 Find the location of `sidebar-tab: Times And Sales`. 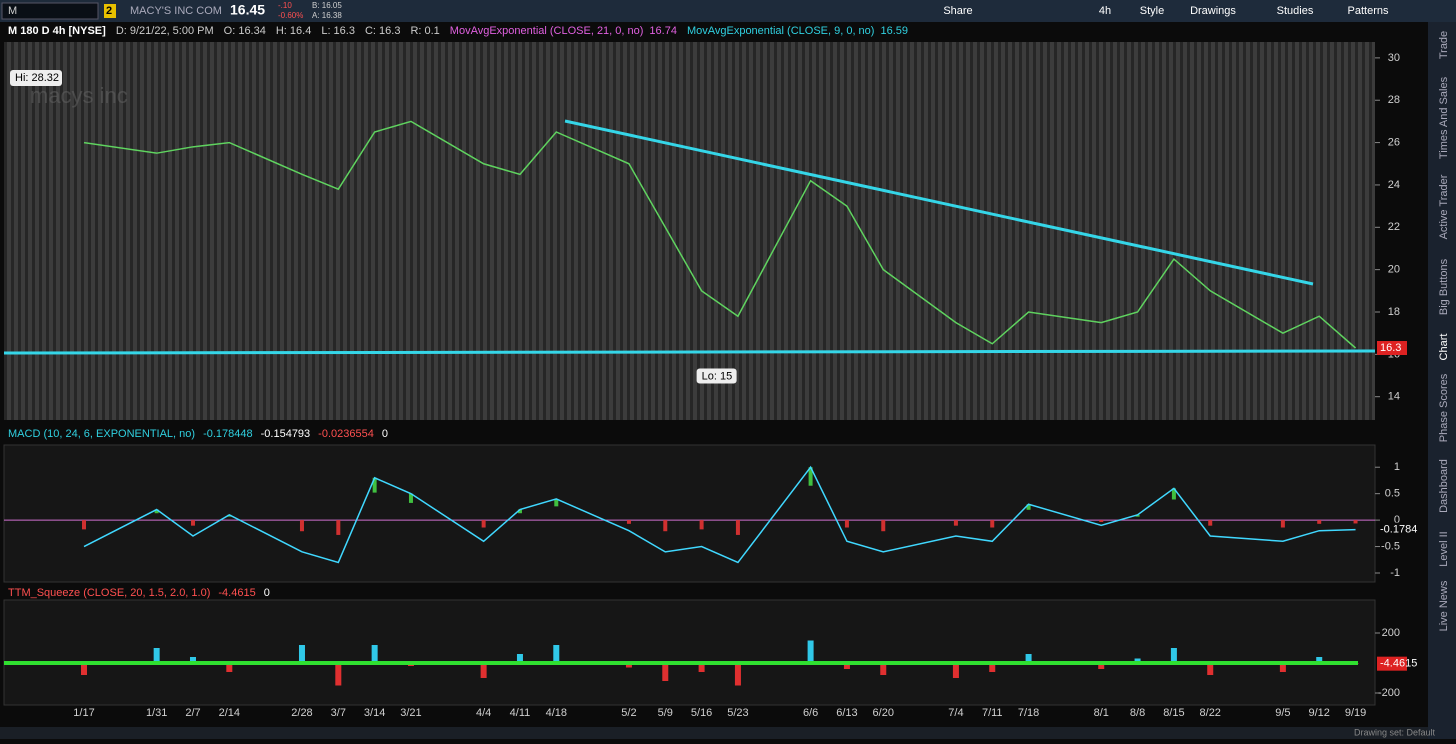

sidebar-tab: Times And Sales is located at coordinates (1444, 117).